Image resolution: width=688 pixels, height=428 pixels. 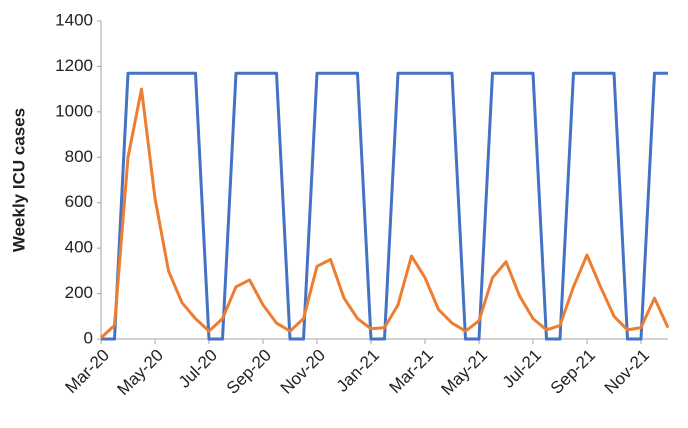 What do you see at coordinates (87, 372) in the screenshot?
I see `x-tick-label: Mar-20` at bounding box center [87, 372].